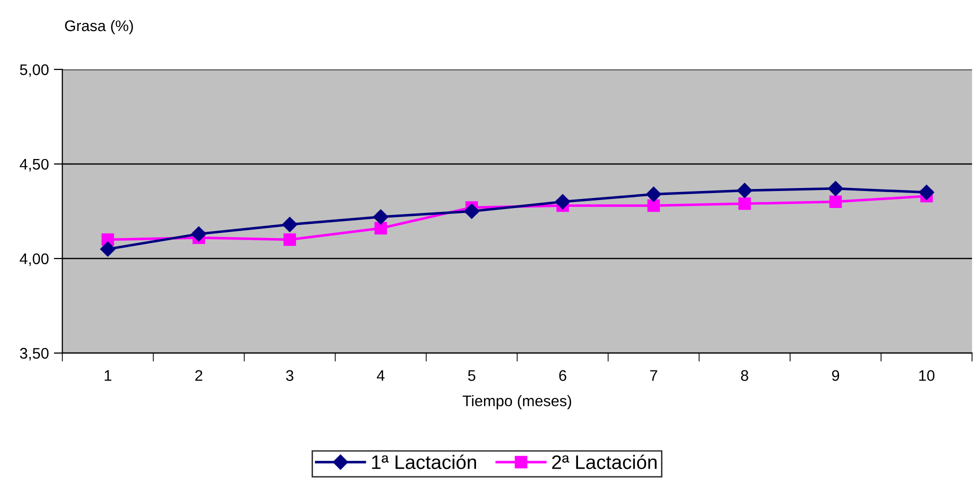  I want to click on x-tick-label: 2, so click(198, 375).